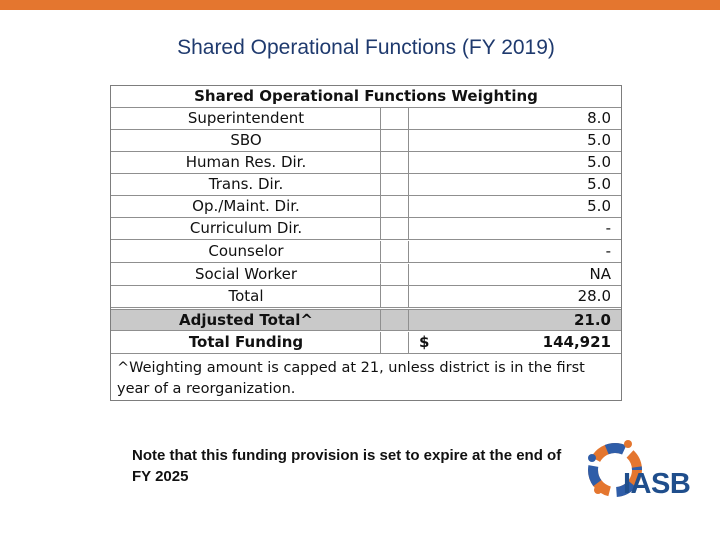 This screenshot has width=720, height=540. Describe the element at coordinates (246, 342) in the screenshot. I see `total-funding-label: Total Funding` at that location.